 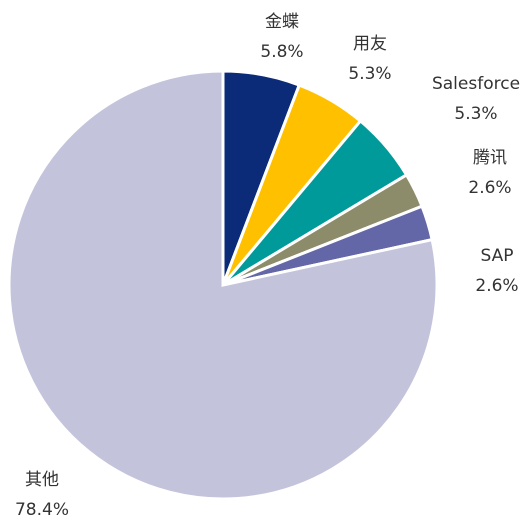 What do you see at coordinates (370, 44) in the screenshot?
I see `slice-label: 用友` at bounding box center [370, 44].